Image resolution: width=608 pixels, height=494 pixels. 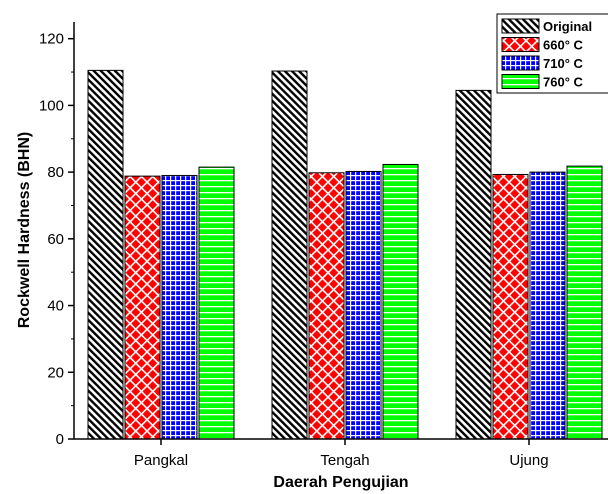 I want to click on bar-ujung-760-c, so click(x=584, y=302).